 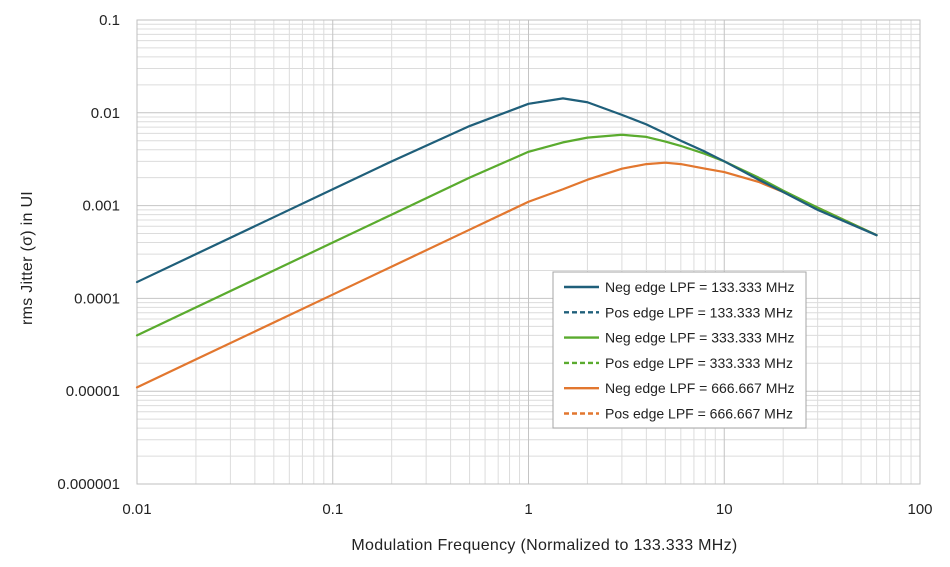 I want to click on y-tick-label: 0.00001, so click(x=93, y=391).